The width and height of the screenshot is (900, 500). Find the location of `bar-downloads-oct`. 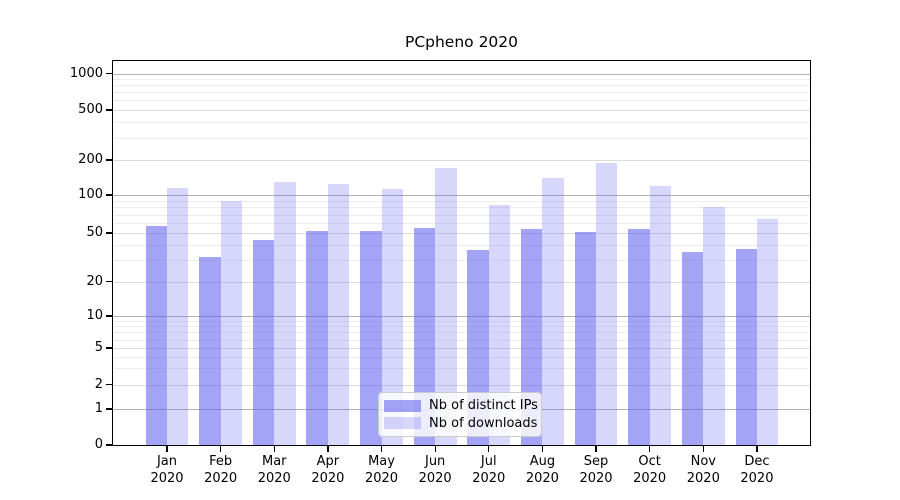

bar-downloads-oct is located at coordinates (660, 315).